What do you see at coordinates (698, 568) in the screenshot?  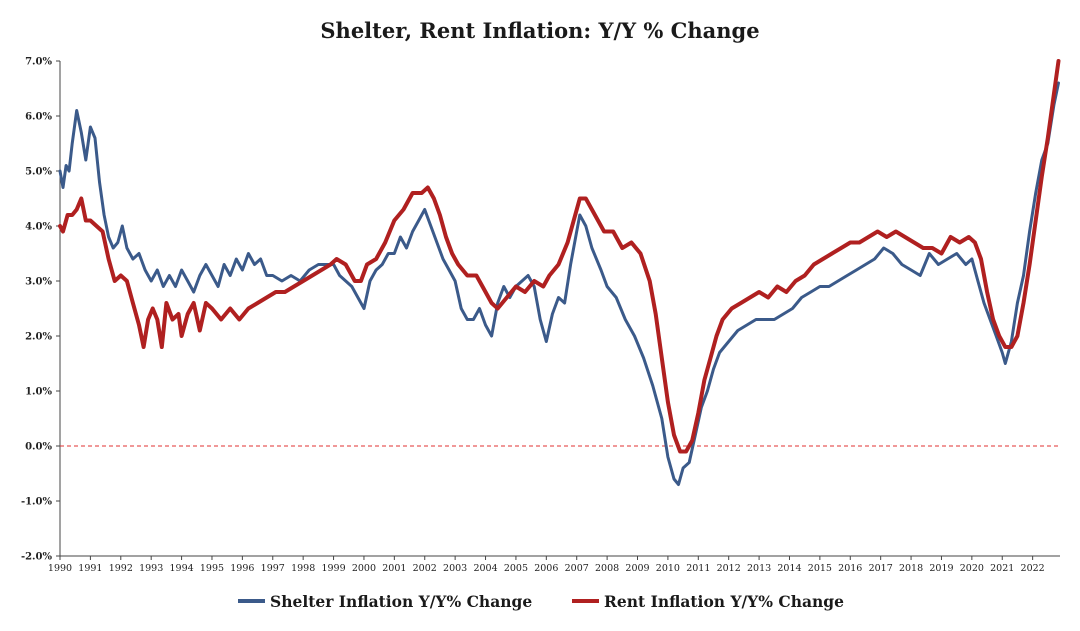 I see `x-tick-label: 2011` at bounding box center [698, 568].